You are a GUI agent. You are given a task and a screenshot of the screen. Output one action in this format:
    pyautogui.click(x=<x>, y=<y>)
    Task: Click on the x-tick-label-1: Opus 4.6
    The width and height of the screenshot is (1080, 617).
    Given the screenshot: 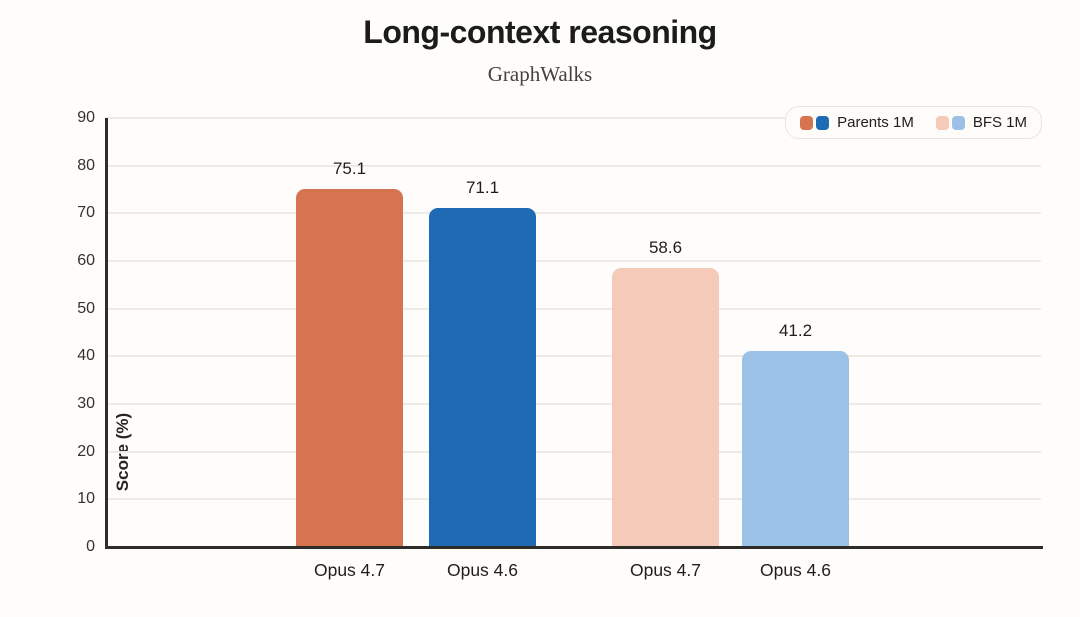 What is the action you would take?
    pyautogui.click(x=482, y=570)
    